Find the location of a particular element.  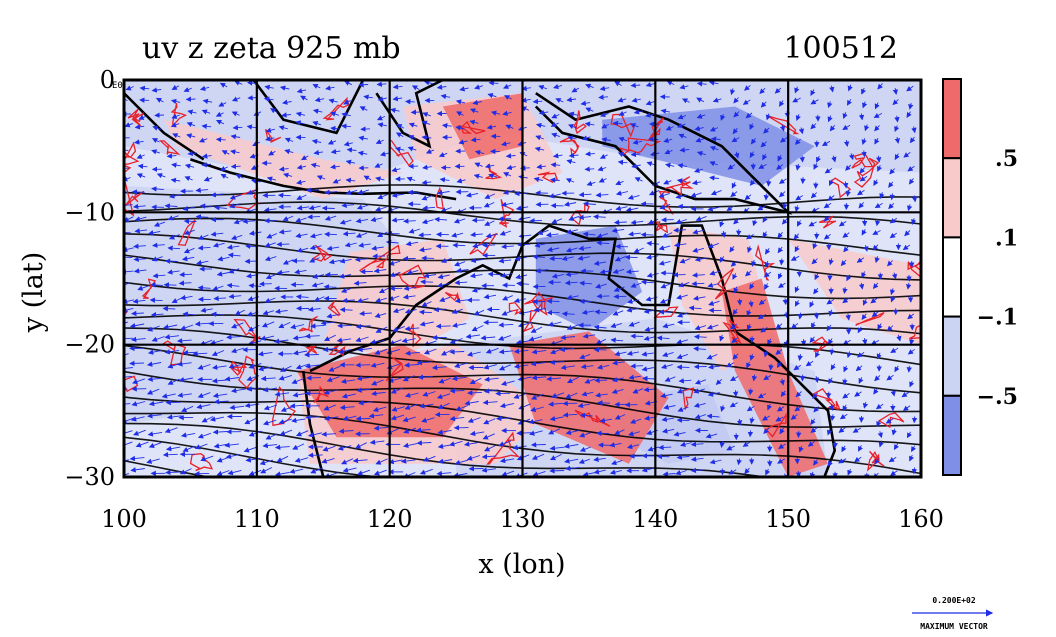

x-tick-label: 150 is located at coordinates (788, 519).